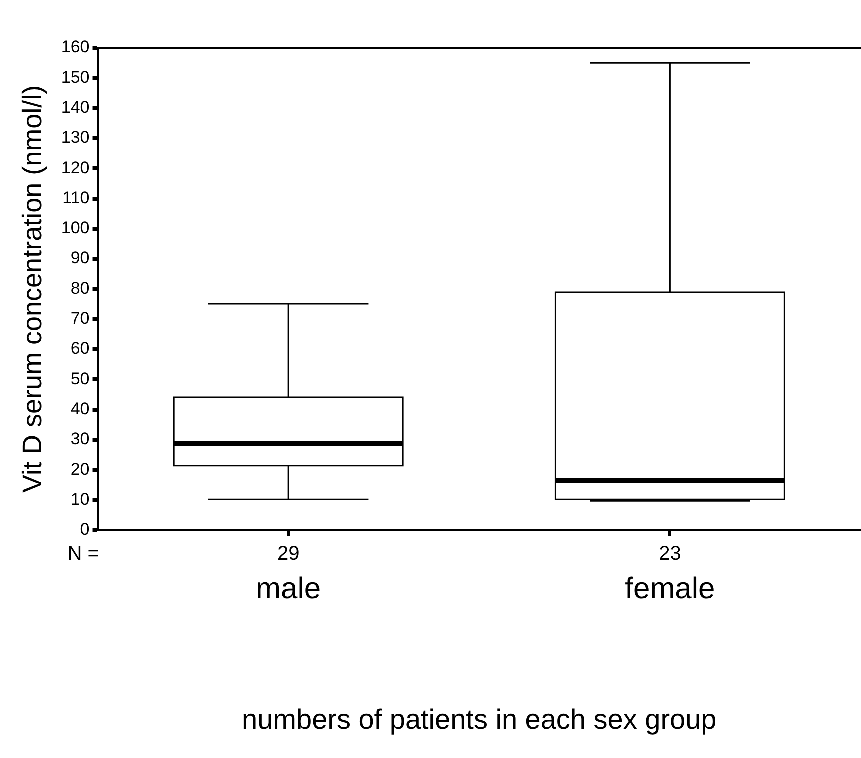 The width and height of the screenshot is (861, 758). I want to click on y-tick-label: 110, so click(76, 198).